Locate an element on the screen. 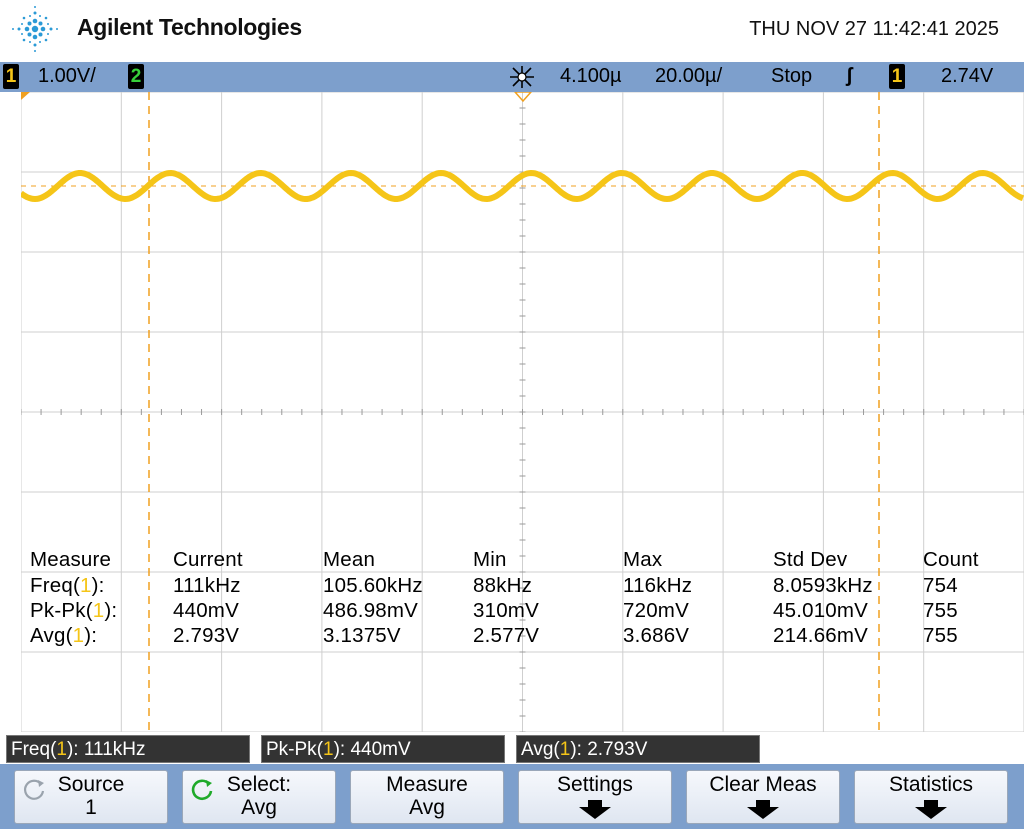 The width and height of the screenshot is (1024, 829). readout-avg: Avg(1): 2.793V is located at coordinates (638, 749).